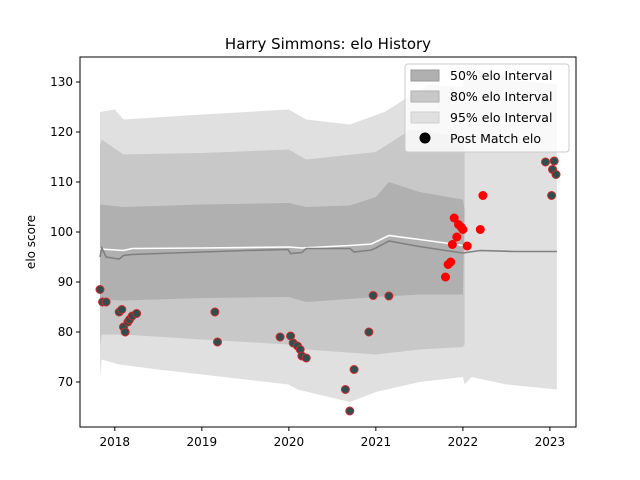 Image resolution: width=640 pixels, height=480 pixels. What do you see at coordinates (501, 117) in the screenshot?
I see `legend-label-95: 95% elo Interval` at bounding box center [501, 117].